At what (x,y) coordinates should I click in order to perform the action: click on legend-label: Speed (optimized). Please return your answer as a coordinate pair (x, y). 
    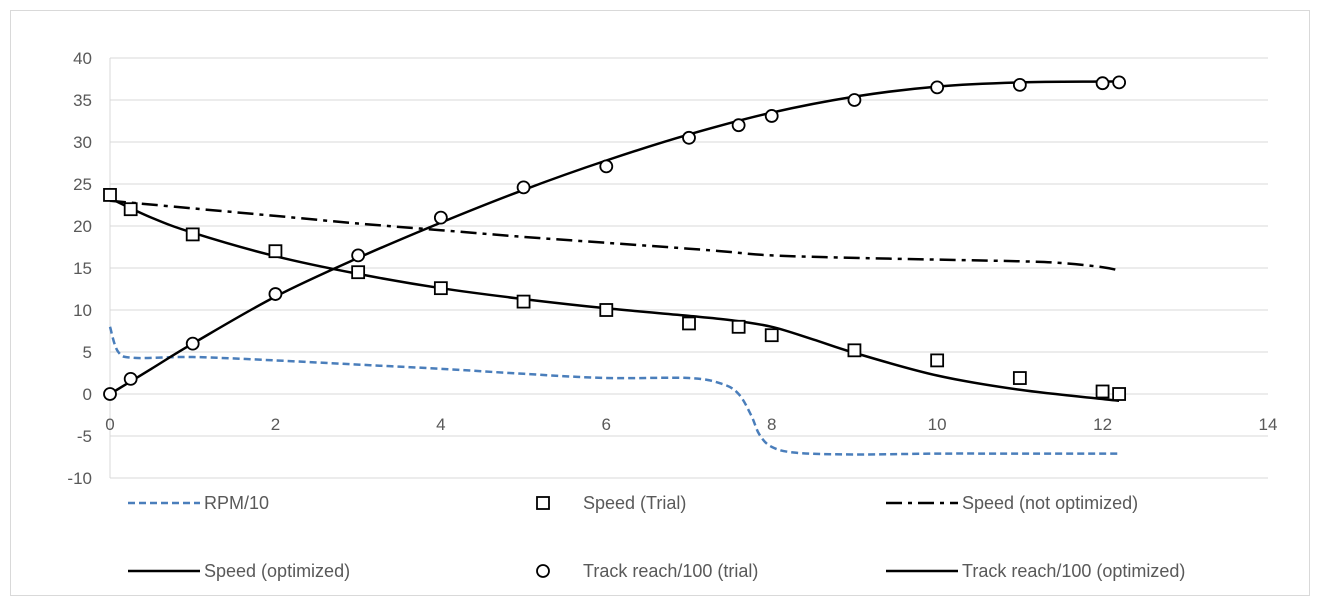
    Looking at the image, I should click on (277, 571).